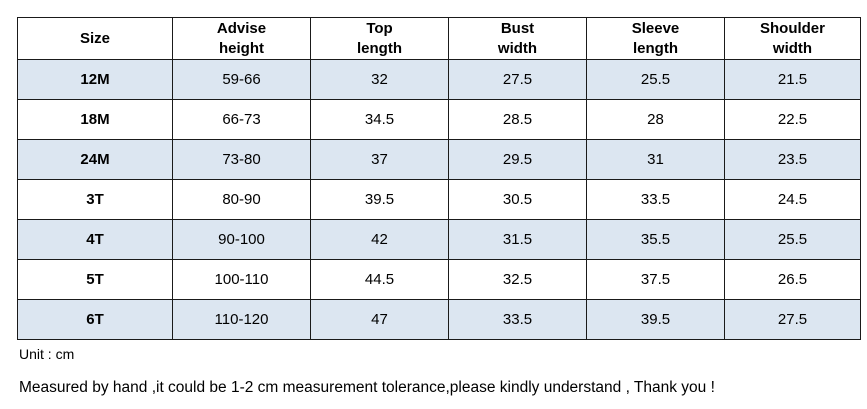 The height and width of the screenshot is (409, 867). I want to click on table-row: 4T 90-100 42 31.5 35.5 25.5, so click(439, 239).